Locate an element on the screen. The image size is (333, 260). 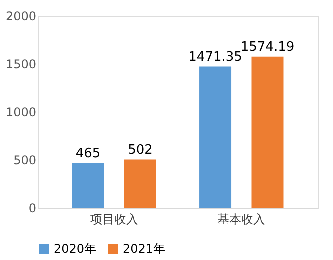
y-tick-label: 1000 is located at coordinates (21, 113).